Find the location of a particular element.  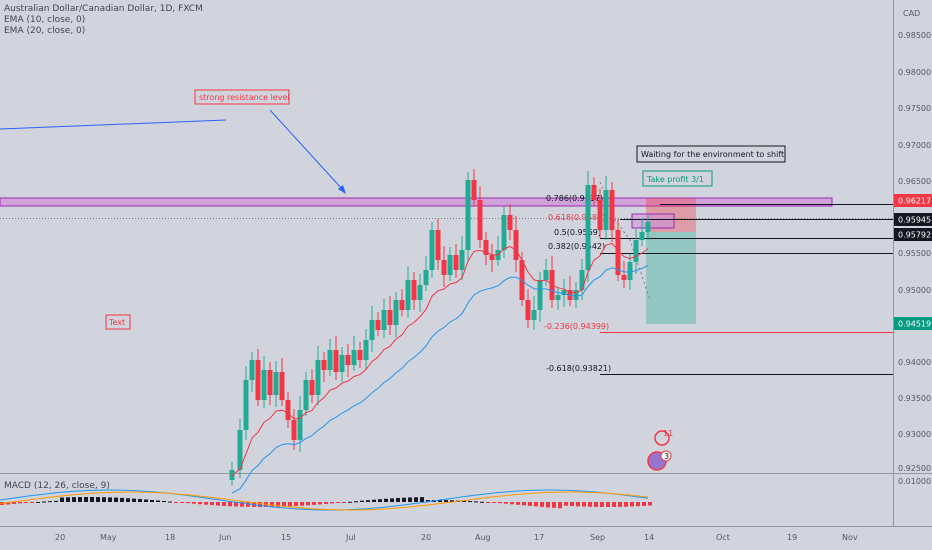

resistance-zone is located at coordinates (416, 202).